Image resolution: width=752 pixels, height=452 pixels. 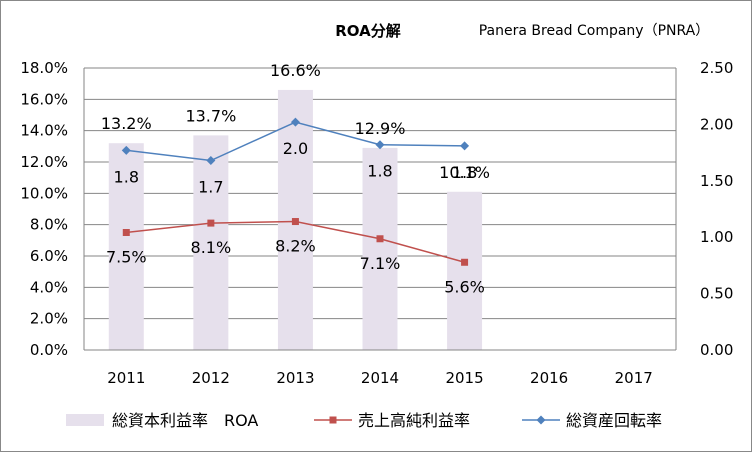 I want to click on y-left-tick-label: 8.0%, so click(x=49, y=225).